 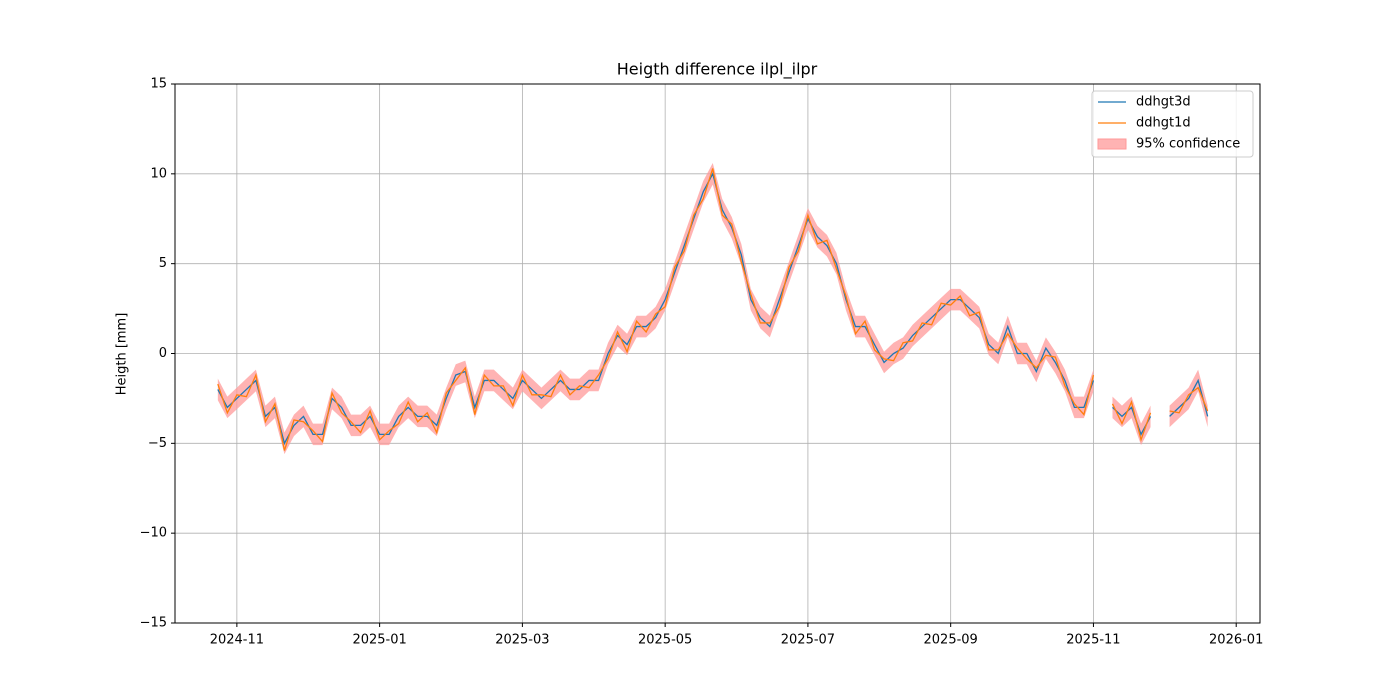 What do you see at coordinates (163, 263) in the screenshot?
I see `y-tick-label: 5` at bounding box center [163, 263].